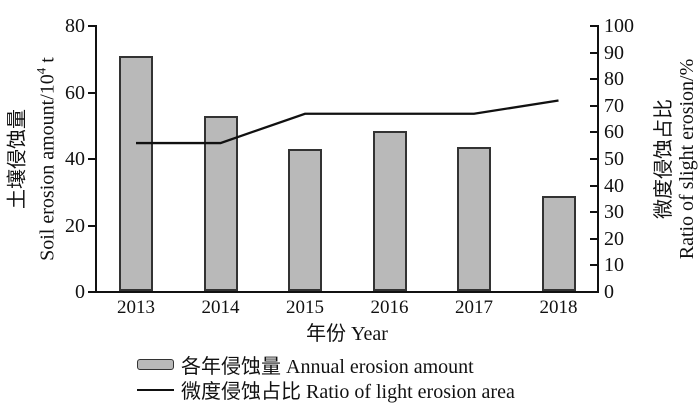  What do you see at coordinates (80, 292) in the screenshot?
I see `left-axis-tick-label: 0` at bounding box center [80, 292].